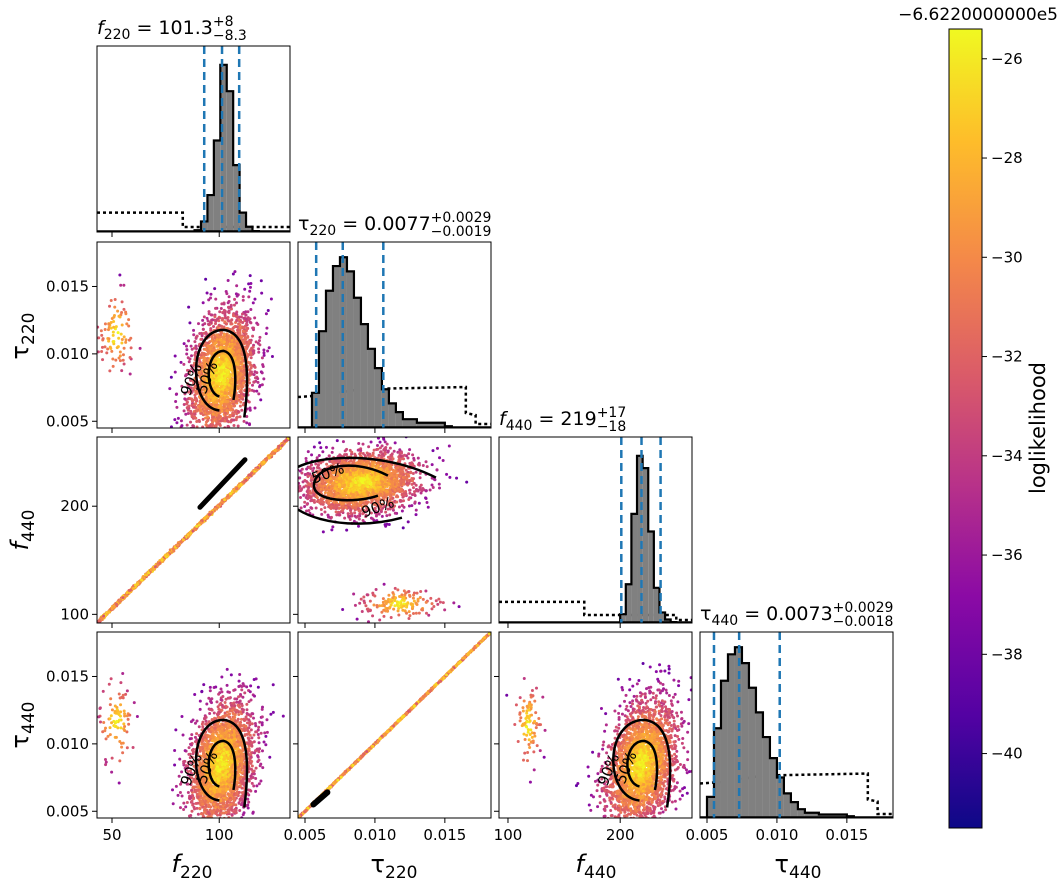  Describe the element at coordinates (381, 342) in the screenshot. I see `hist-outline` at that location.